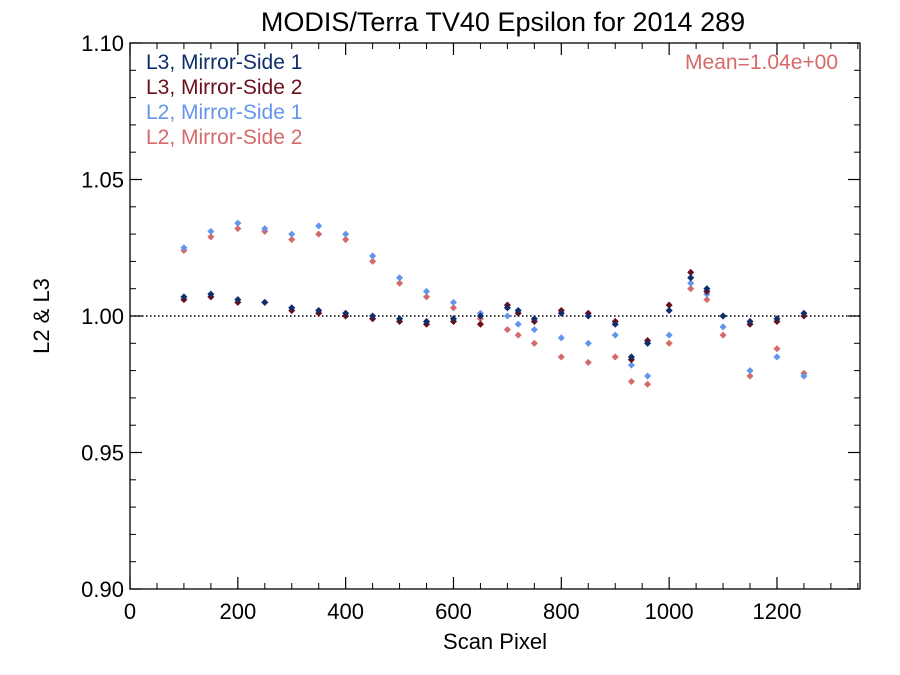 Image resolution: width=900 pixels, height=675 pixels. Describe the element at coordinates (102, 589) in the screenshot. I see `y-tick-label: 0.90` at that location.